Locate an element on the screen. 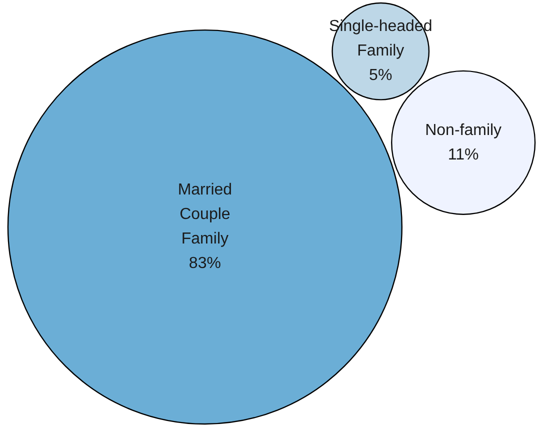 This screenshot has width=543, height=427. data-label: 11% is located at coordinates (463, 155).